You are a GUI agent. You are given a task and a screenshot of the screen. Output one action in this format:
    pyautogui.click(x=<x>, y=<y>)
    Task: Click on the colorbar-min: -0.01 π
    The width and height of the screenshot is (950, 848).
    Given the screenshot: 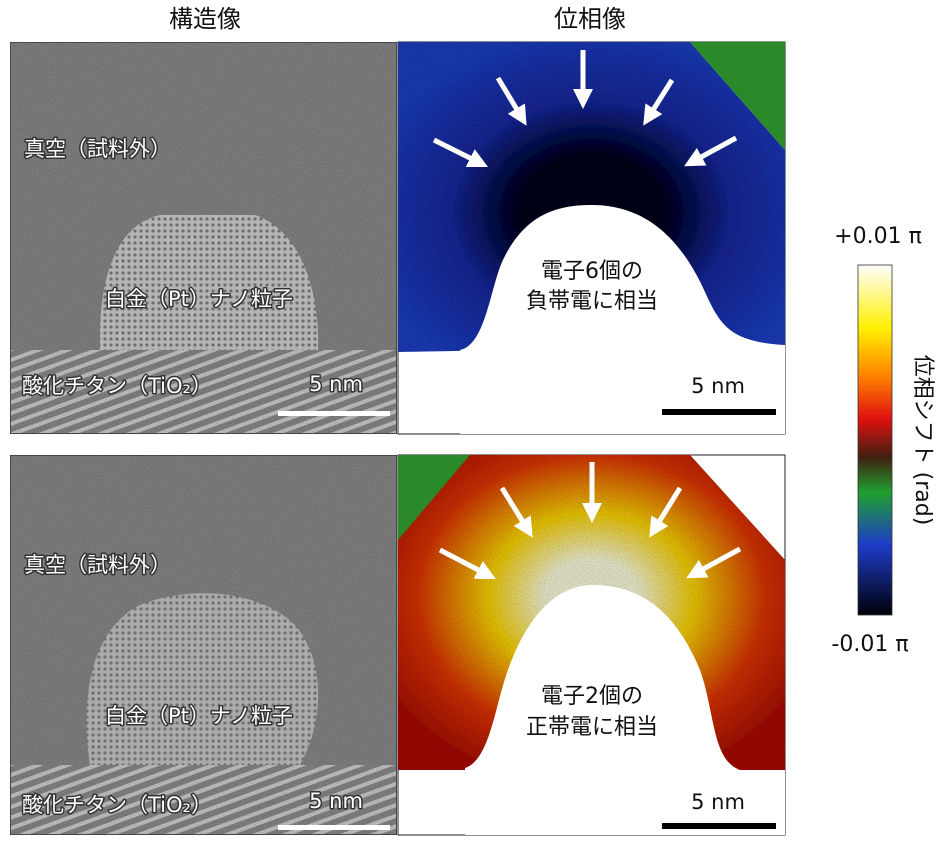 What is the action you would take?
    pyautogui.click(x=869, y=644)
    